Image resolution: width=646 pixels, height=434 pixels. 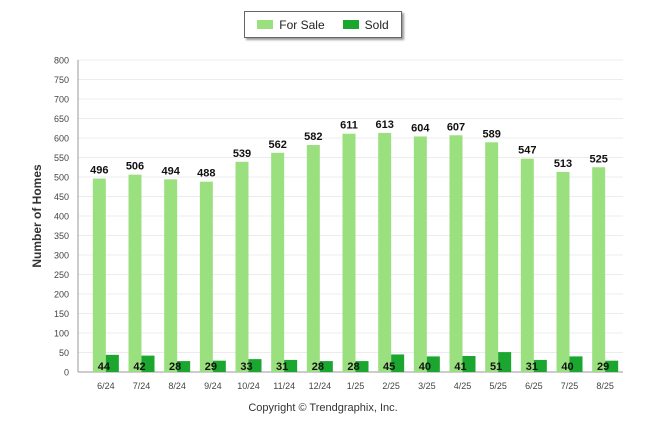 What do you see at coordinates (320, 386) in the screenshot?
I see `x-tick-label: 12/24` at bounding box center [320, 386].